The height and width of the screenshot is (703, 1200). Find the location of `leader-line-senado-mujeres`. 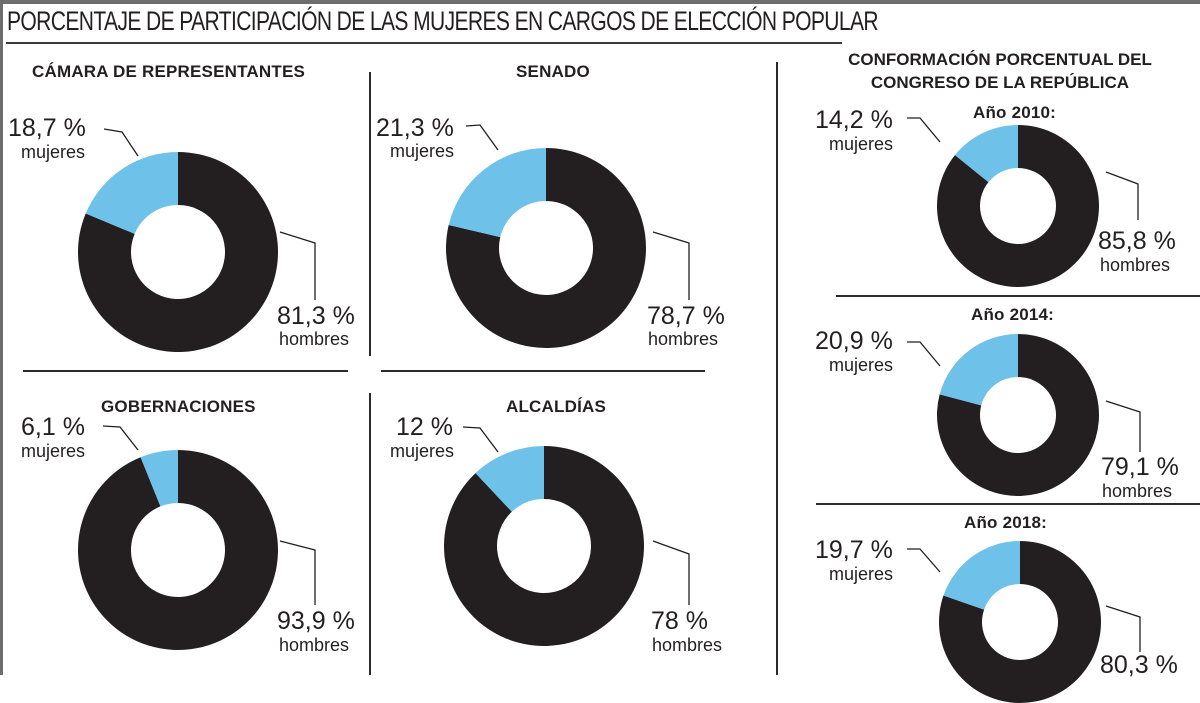

leader-line-senado-mujeres is located at coordinates (482, 137).